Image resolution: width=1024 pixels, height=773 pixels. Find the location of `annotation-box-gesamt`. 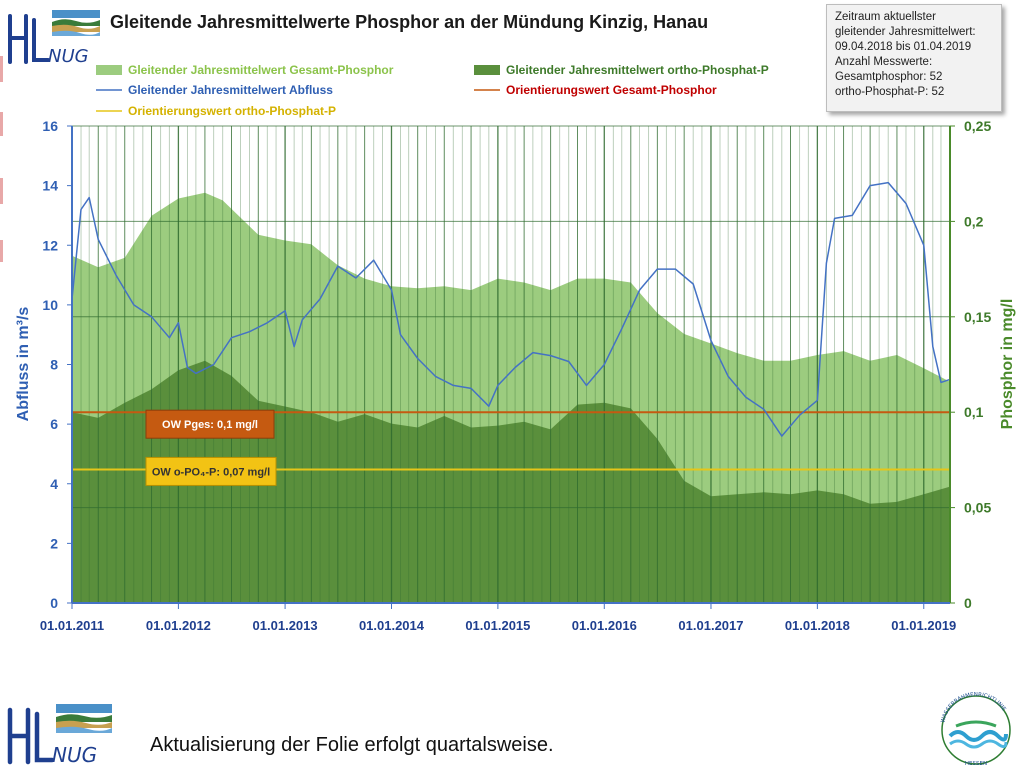

annotation-box-gesamt is located at coordinates (210, 424).